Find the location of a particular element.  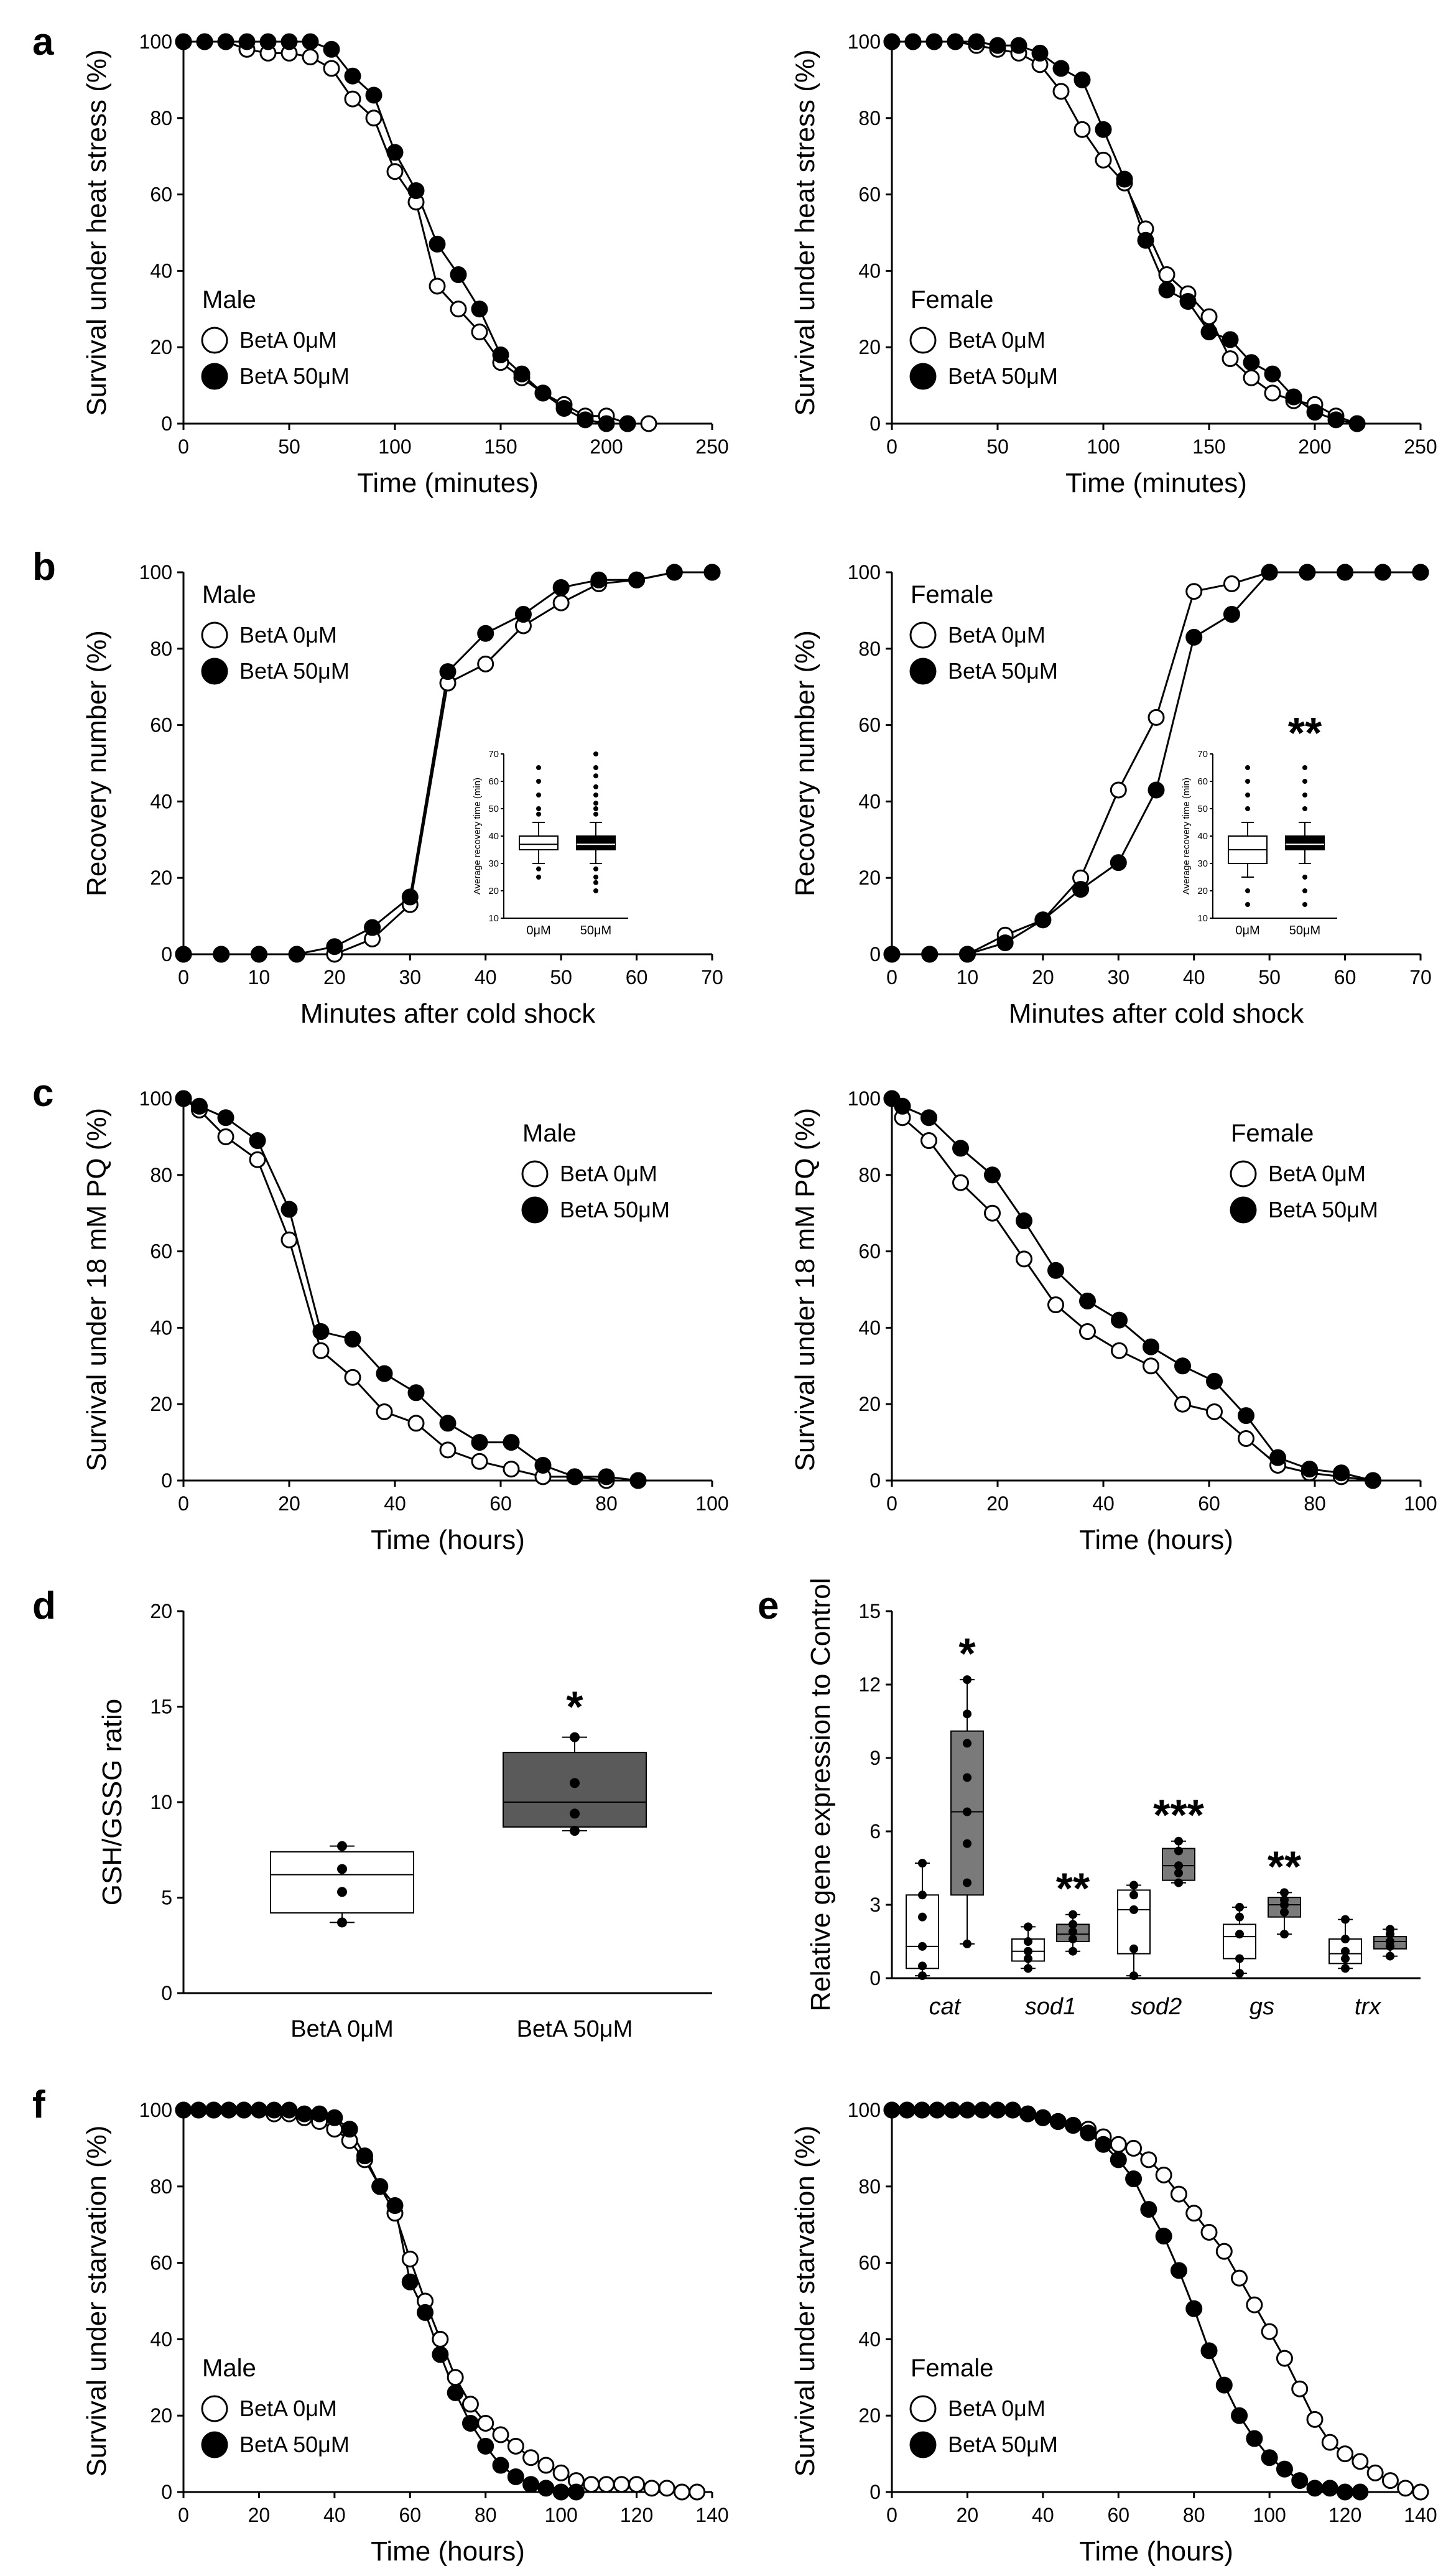

inset-y-title: Average recovery time (min) is located at coordinates (1186, 836).